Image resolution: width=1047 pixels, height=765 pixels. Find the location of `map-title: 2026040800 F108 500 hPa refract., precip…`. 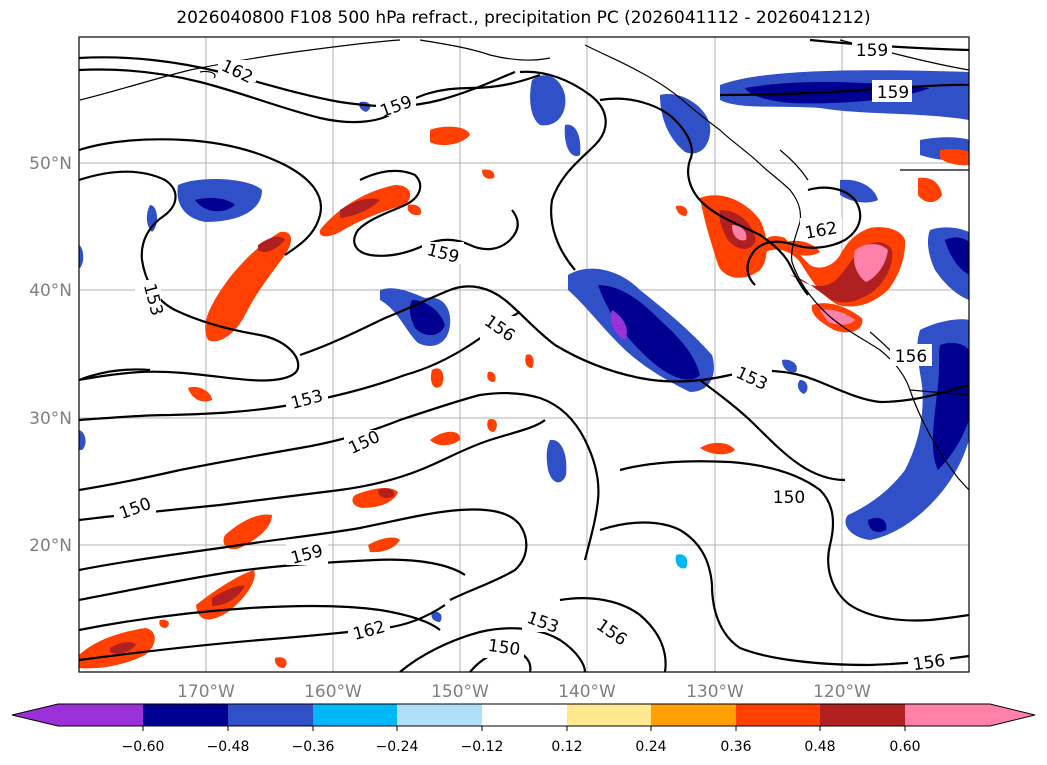

map-title: 2026040800 F108 500 hPa refract., precip… is located at coordinates (523, 18).